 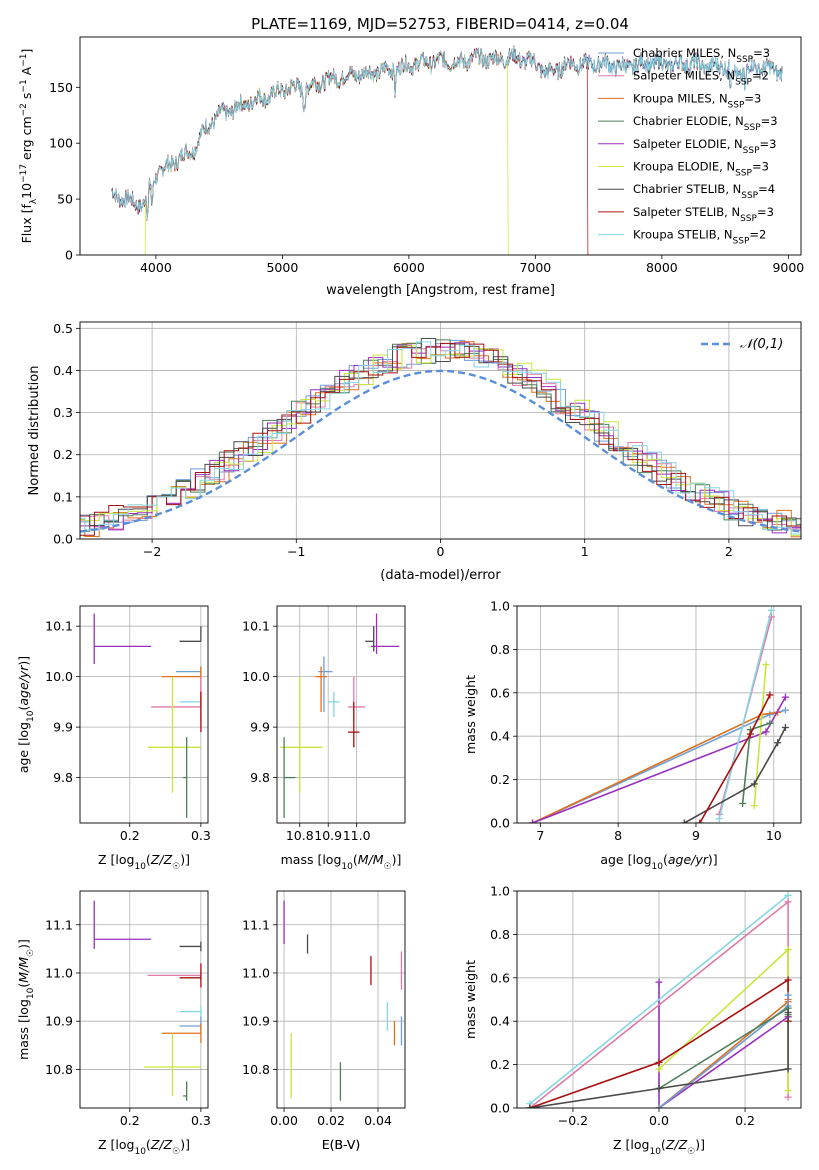 I want to click on y-tick-label: 9.8, so click(x=260, y=777).